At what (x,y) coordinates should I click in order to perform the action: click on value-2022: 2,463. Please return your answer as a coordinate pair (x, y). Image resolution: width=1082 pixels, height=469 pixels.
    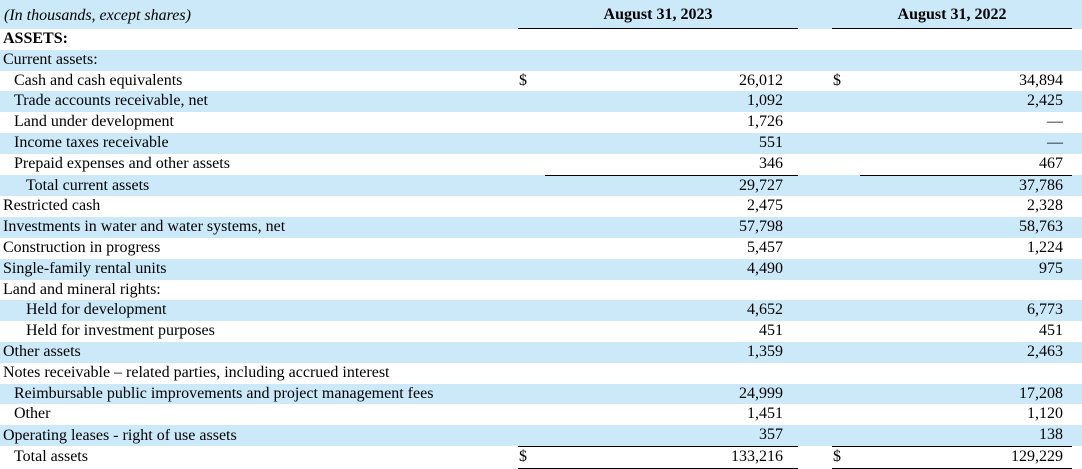
    Looking at the image, I should click on (966, 352).